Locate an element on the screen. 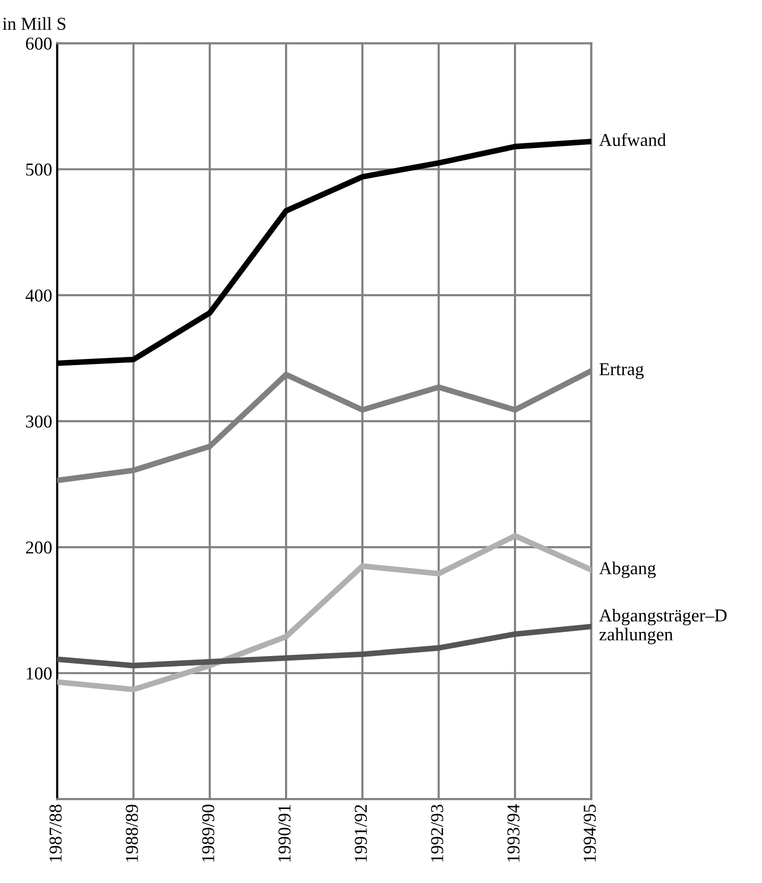 The width and height of the screenshot is (762, 883). x-tick-label: 1987/88 is located at coordinates (55, 833).